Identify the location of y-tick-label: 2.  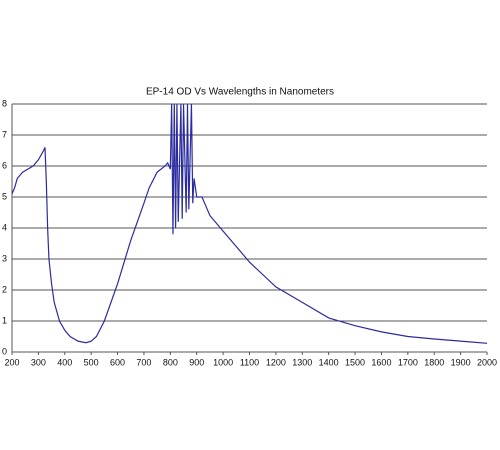
(4, 289).